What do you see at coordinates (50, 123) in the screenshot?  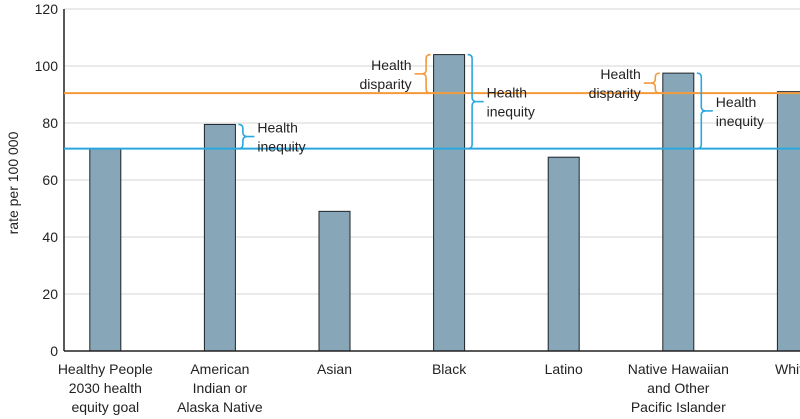 I see `y-tick-label: 80` at bounding box center [50, 123].